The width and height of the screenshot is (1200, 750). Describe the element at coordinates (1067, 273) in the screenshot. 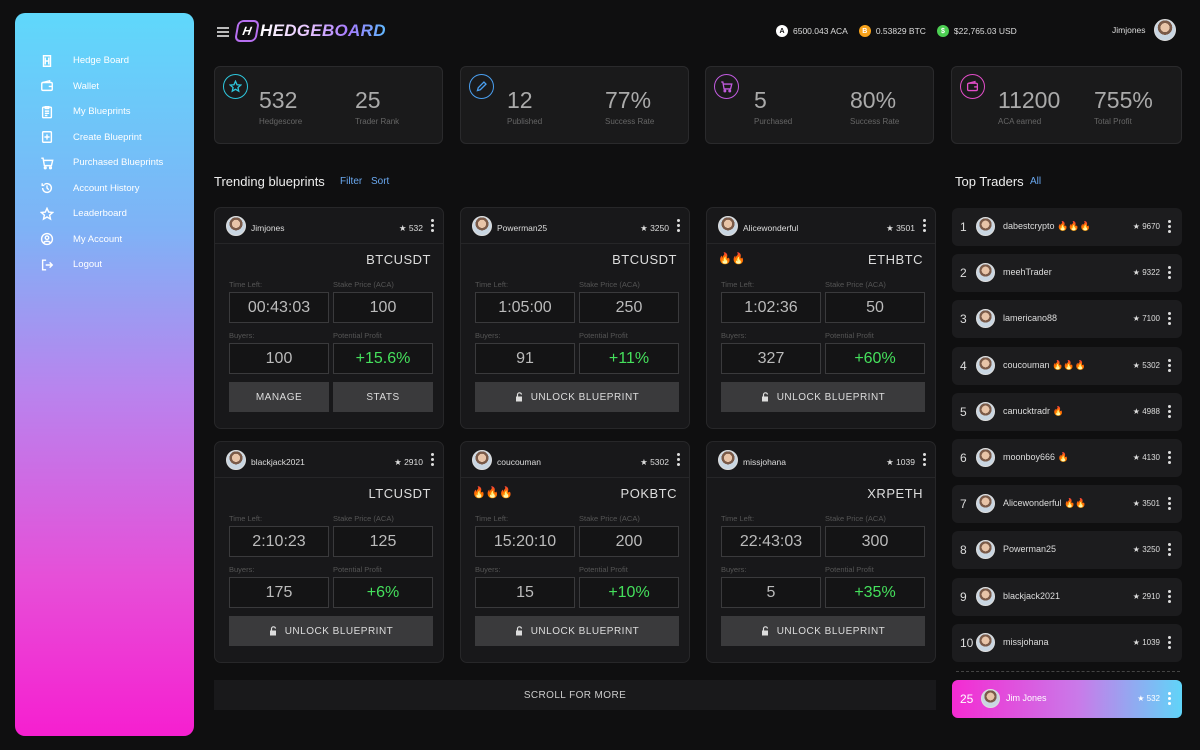

I see `trader-row: 2 meehTrader ★ 9322` at that location.